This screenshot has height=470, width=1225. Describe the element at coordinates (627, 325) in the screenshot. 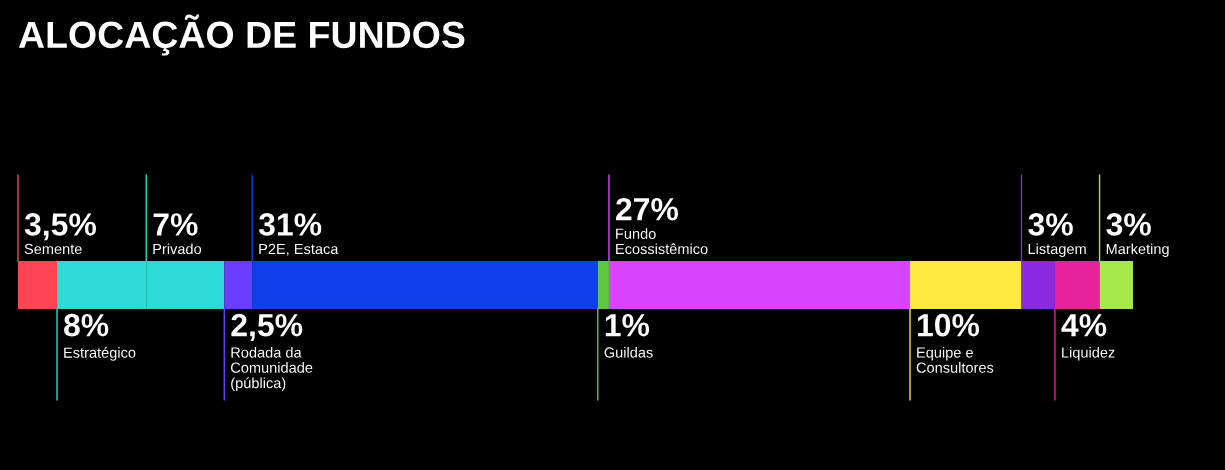

I see `data-label: 1%` at that location.